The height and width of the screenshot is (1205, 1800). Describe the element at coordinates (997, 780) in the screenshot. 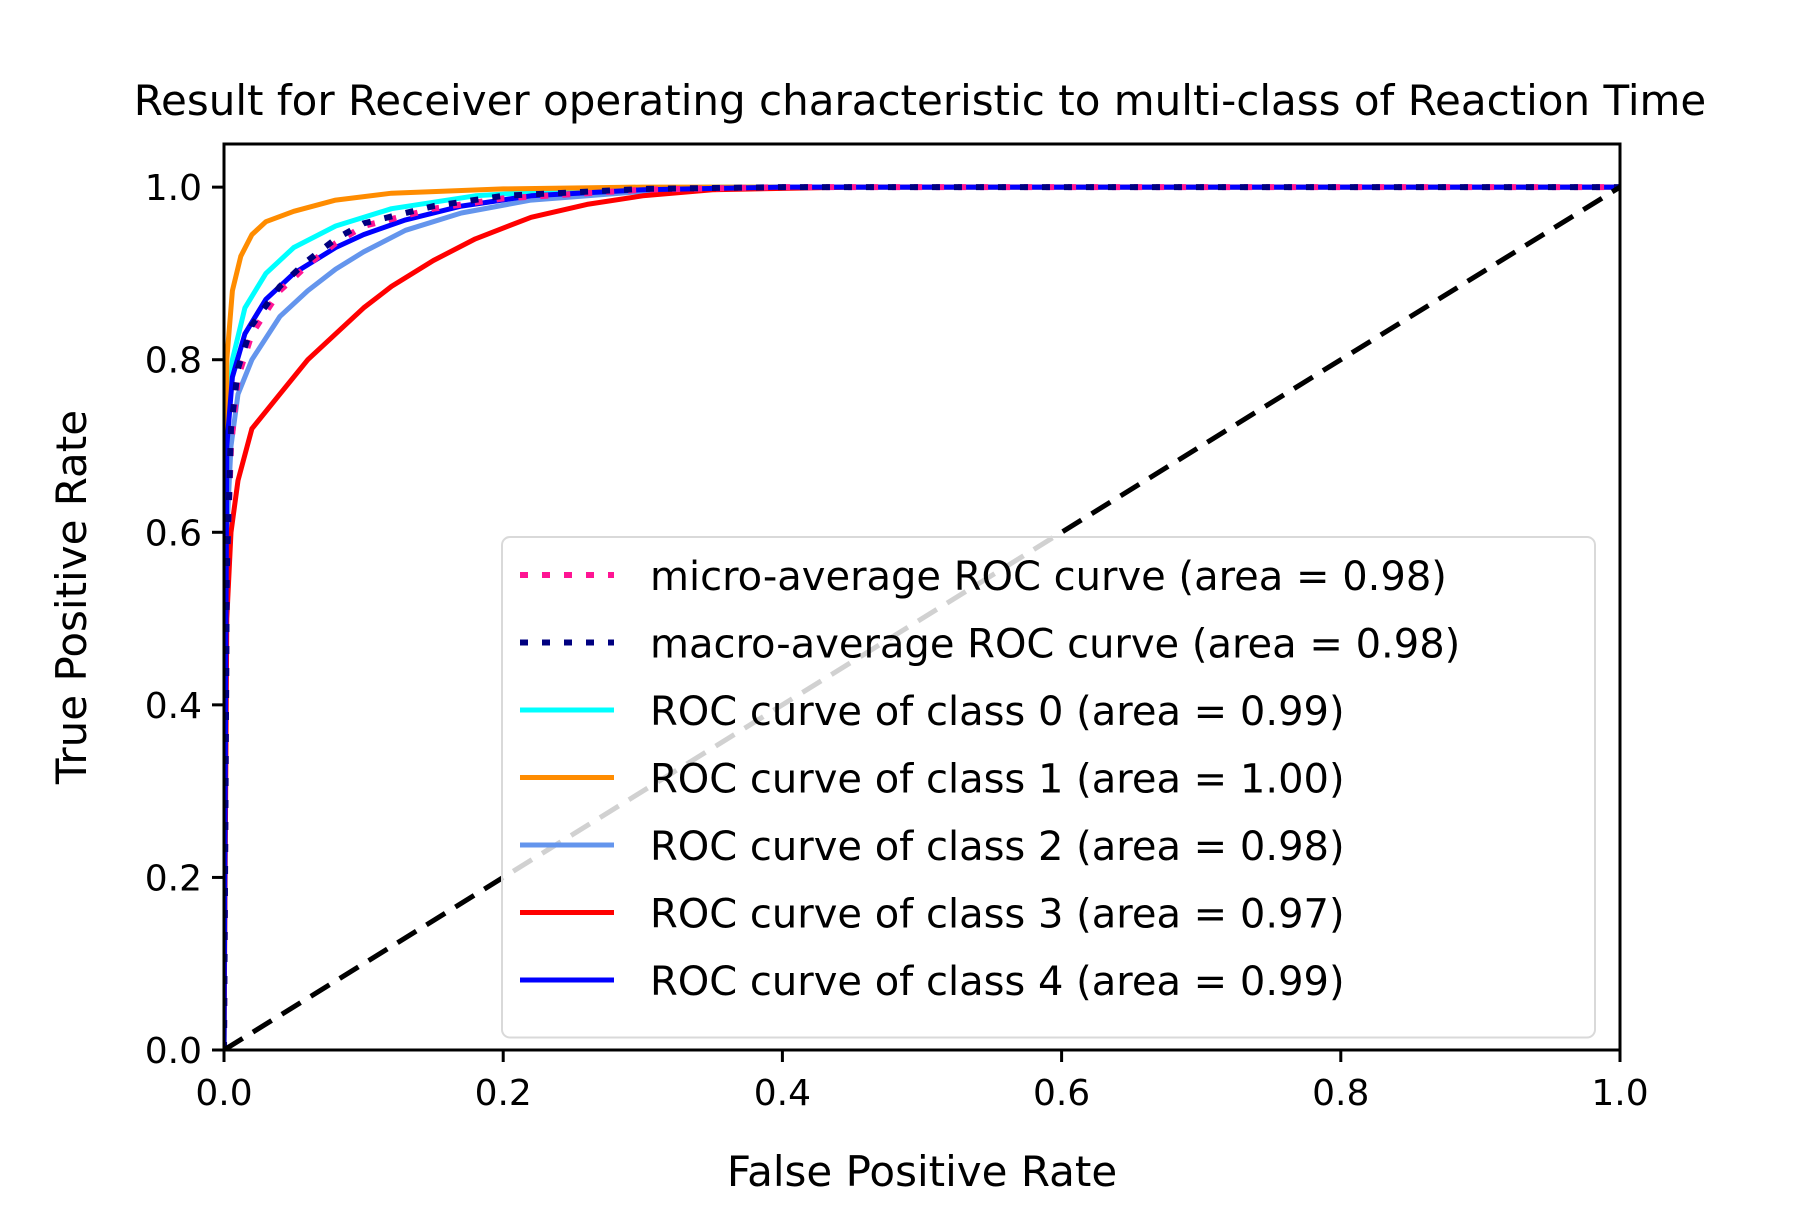

I see `legend-label: ROC curve of class 1 (area = 1.00)` at that location.